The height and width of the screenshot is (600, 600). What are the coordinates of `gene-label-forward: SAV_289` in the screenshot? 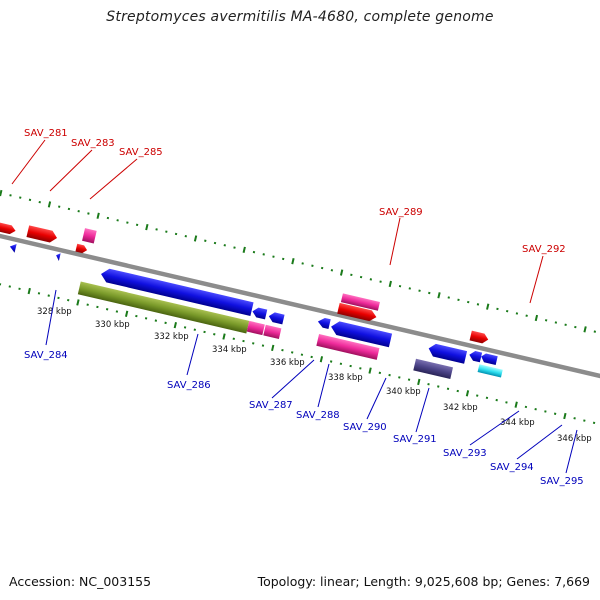 It's located at (401, 212).